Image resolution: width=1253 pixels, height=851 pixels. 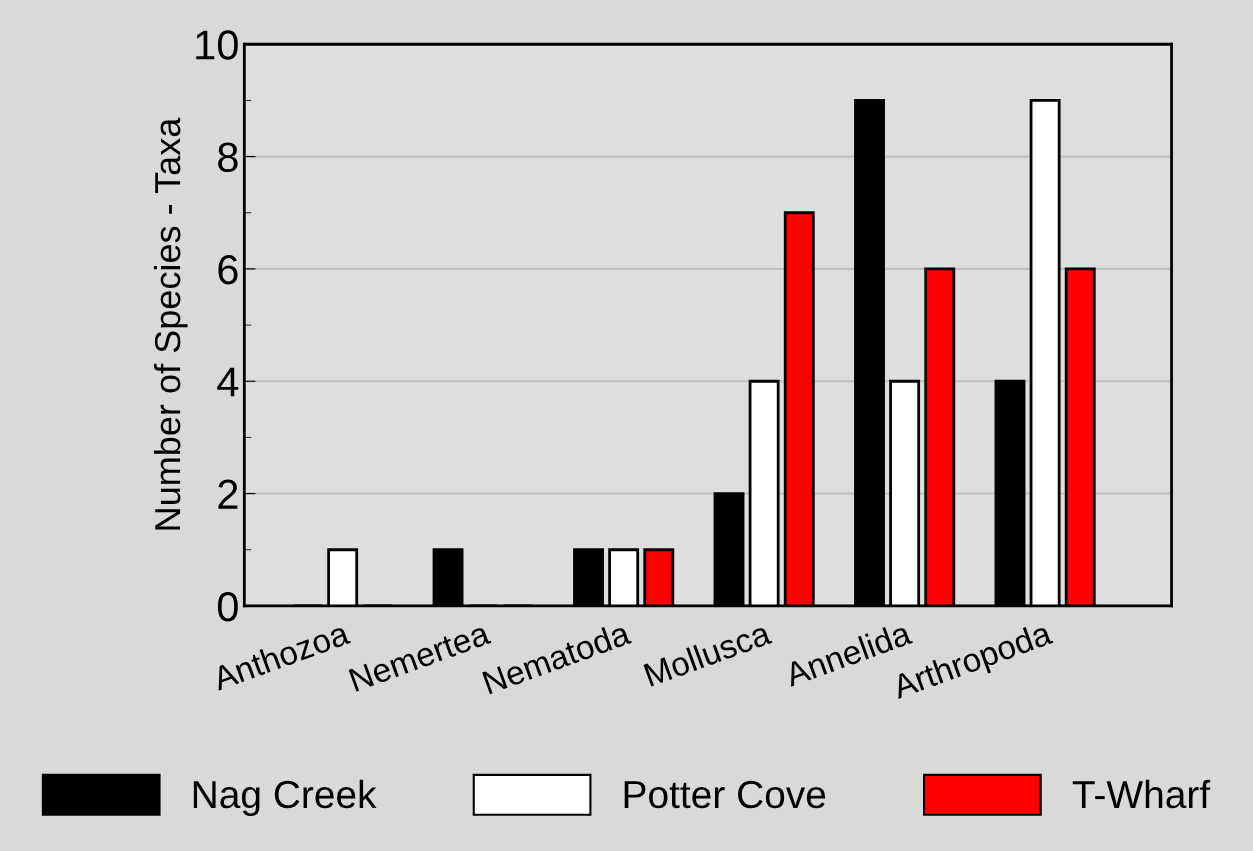 What do you see at coordinates (1141, 794) in the screenshot?
I see `legend-label: T-Wharf` at bounding box center [1141, 794].